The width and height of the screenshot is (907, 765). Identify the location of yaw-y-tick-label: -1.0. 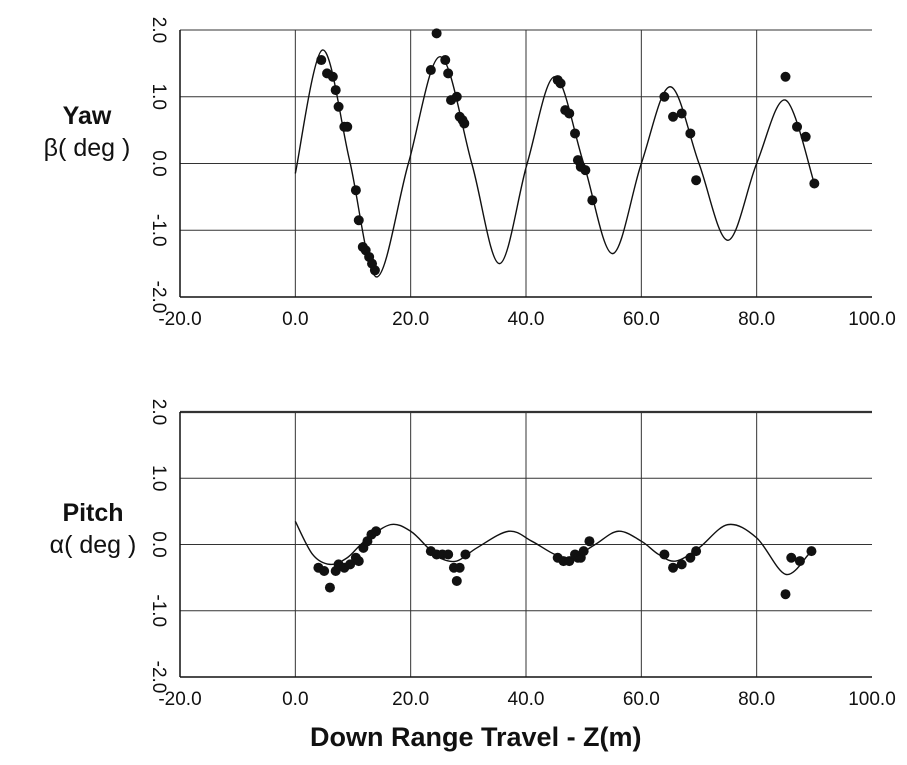
(158, 230).